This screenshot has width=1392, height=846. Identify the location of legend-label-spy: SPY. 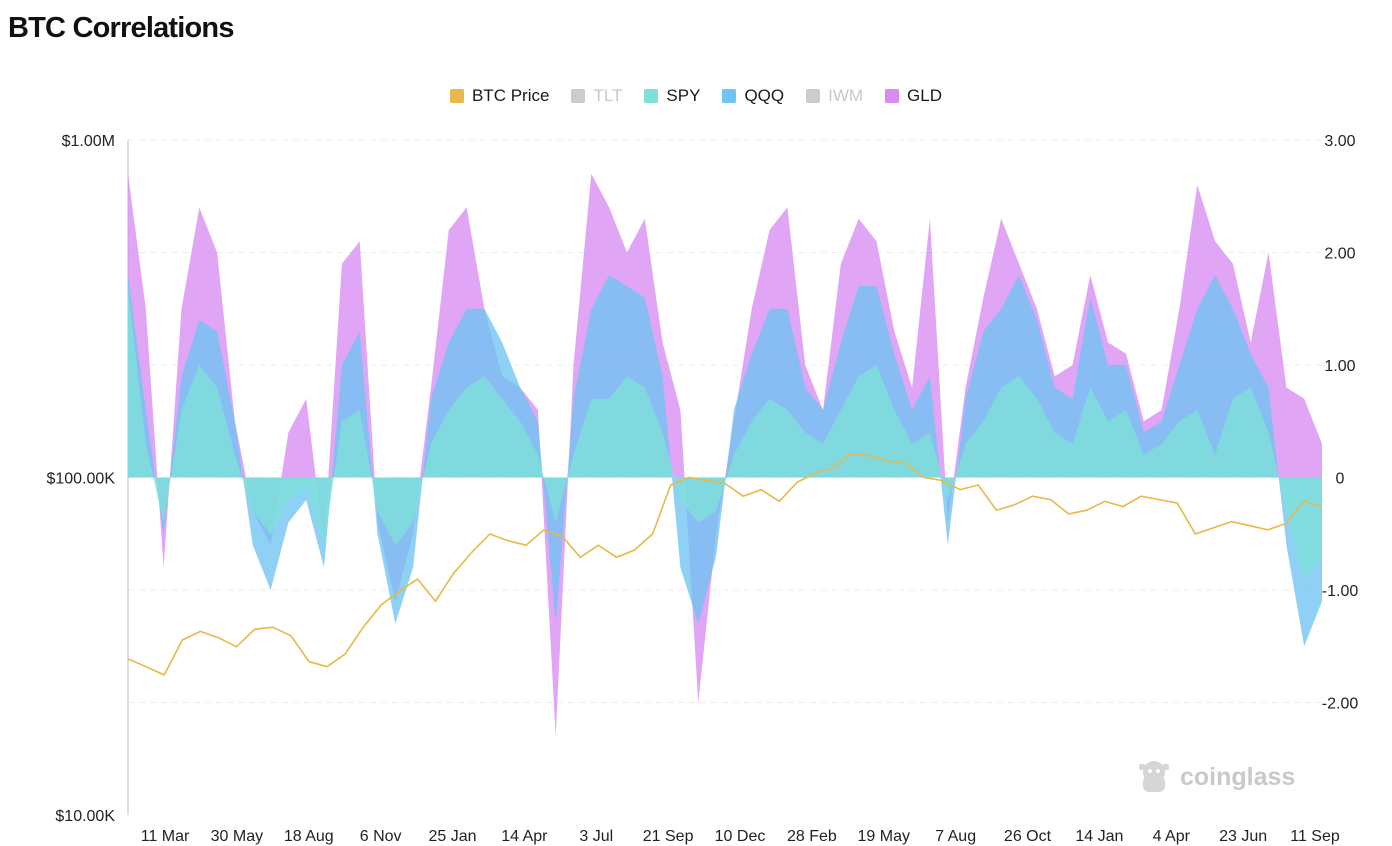
(683, 95).